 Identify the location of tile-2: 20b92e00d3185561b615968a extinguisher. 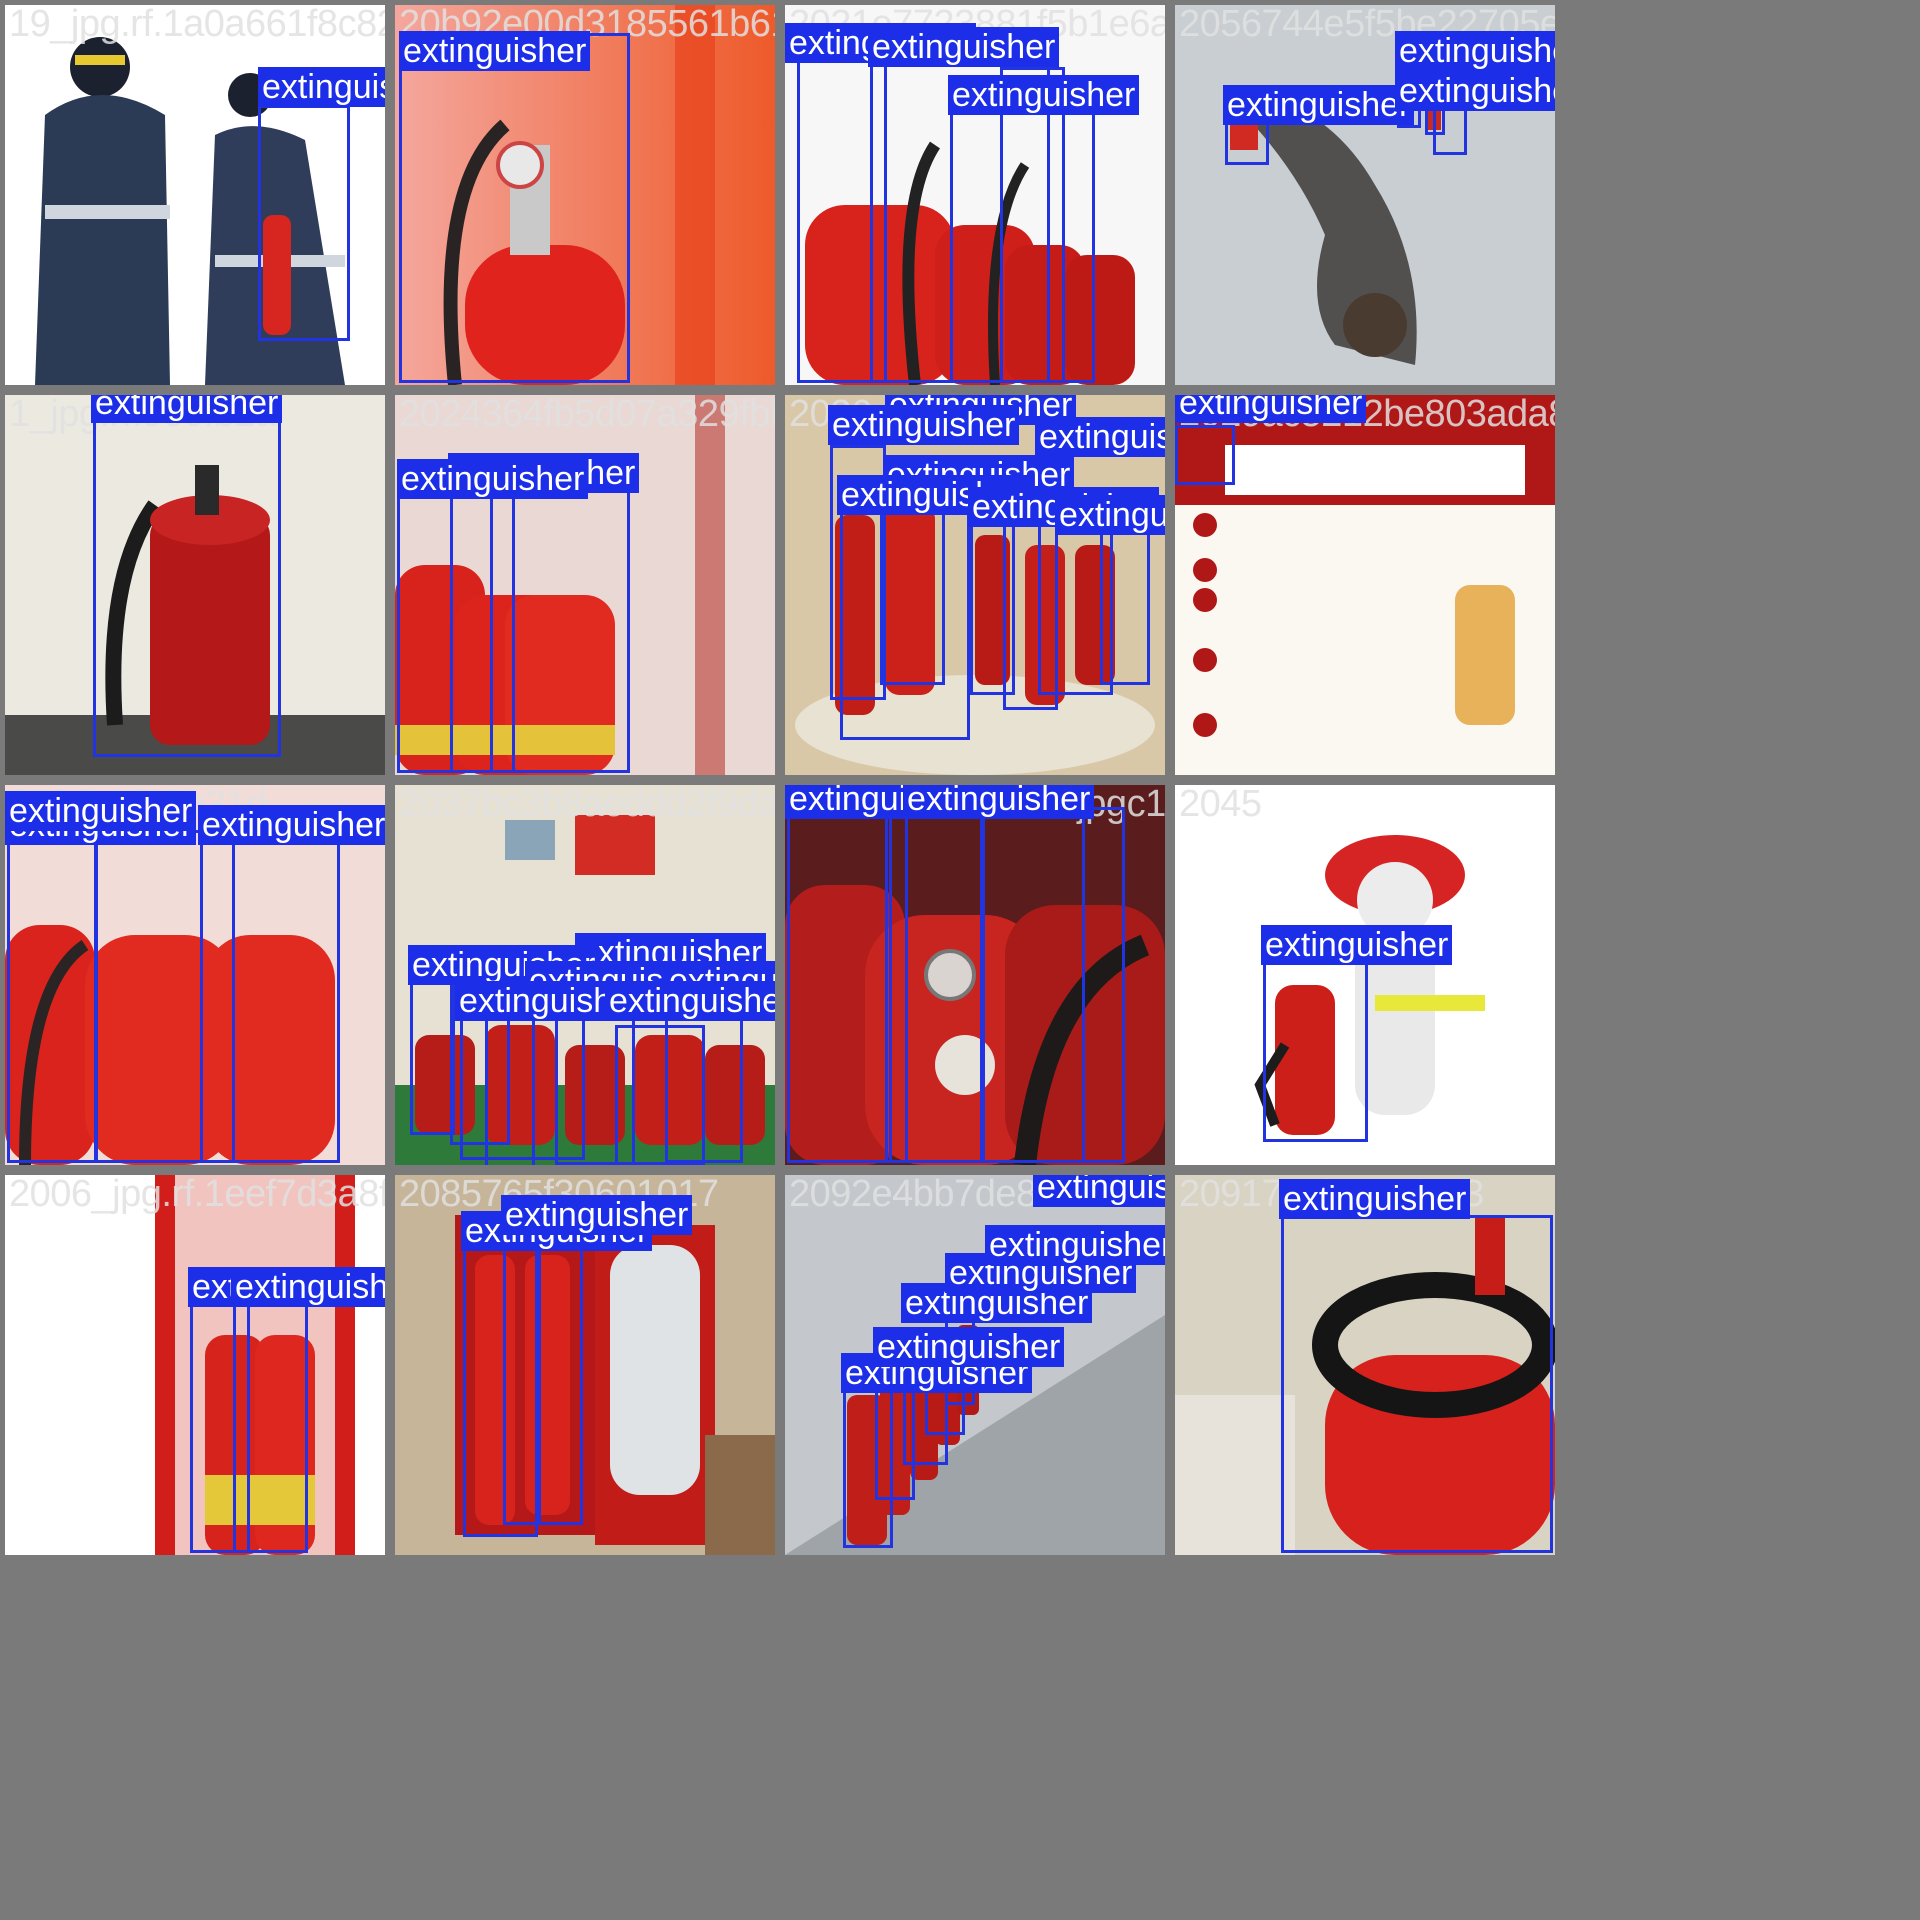
(585, 195).